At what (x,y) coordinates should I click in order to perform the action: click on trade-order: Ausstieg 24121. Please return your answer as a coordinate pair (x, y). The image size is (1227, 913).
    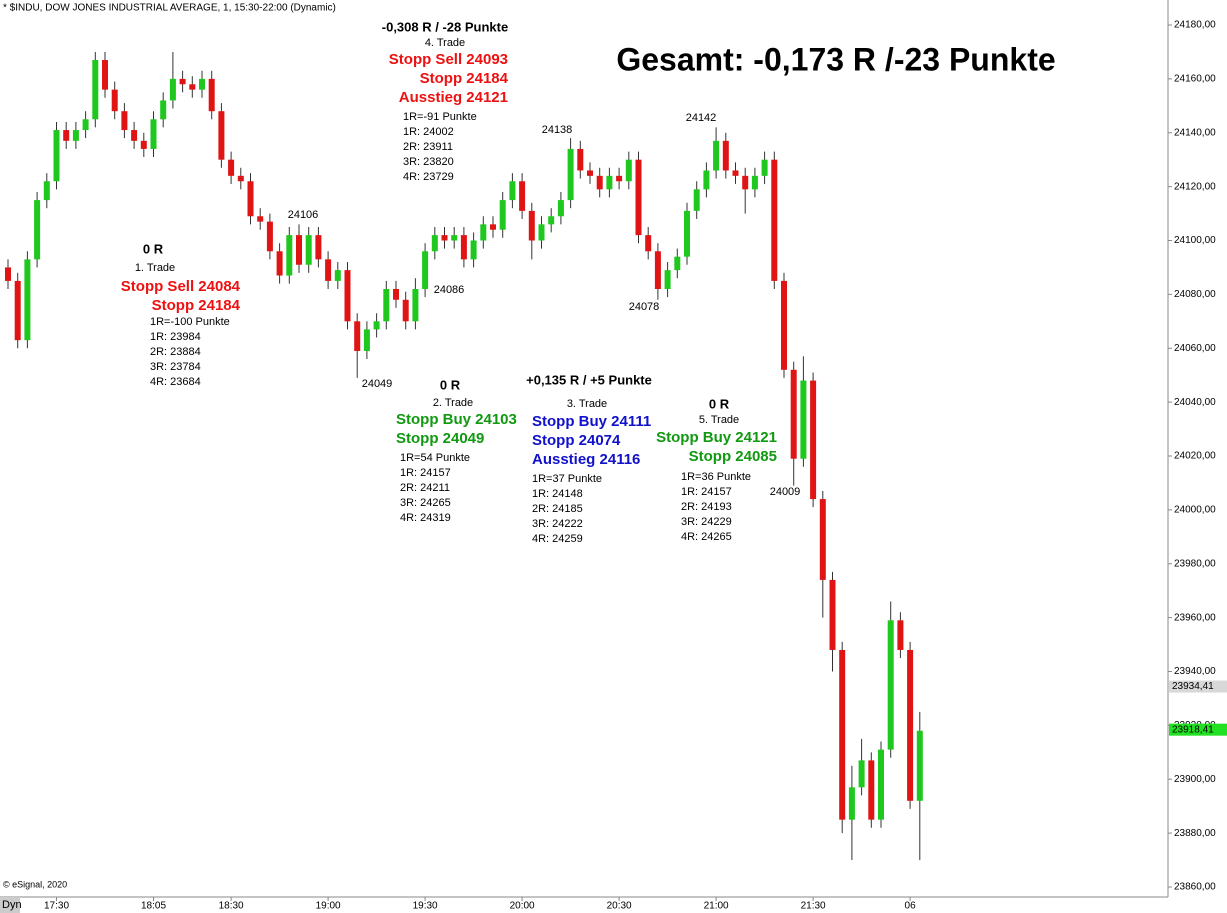
    Looking at the image, I should click on (453, 97).